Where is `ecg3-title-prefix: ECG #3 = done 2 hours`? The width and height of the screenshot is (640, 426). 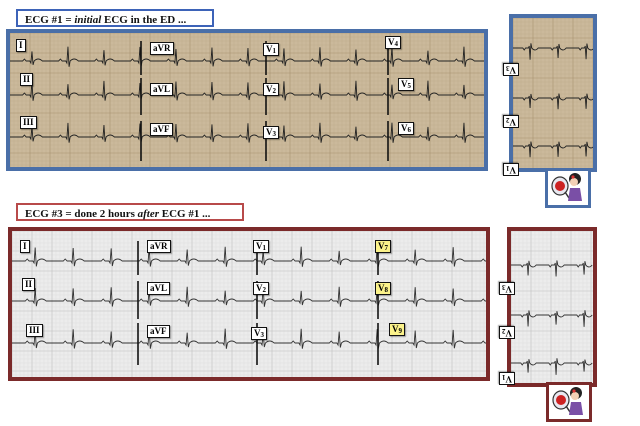 ecg3-title-prefix: ECG #3 = done 2 hours is located at coordinates (81, 214).